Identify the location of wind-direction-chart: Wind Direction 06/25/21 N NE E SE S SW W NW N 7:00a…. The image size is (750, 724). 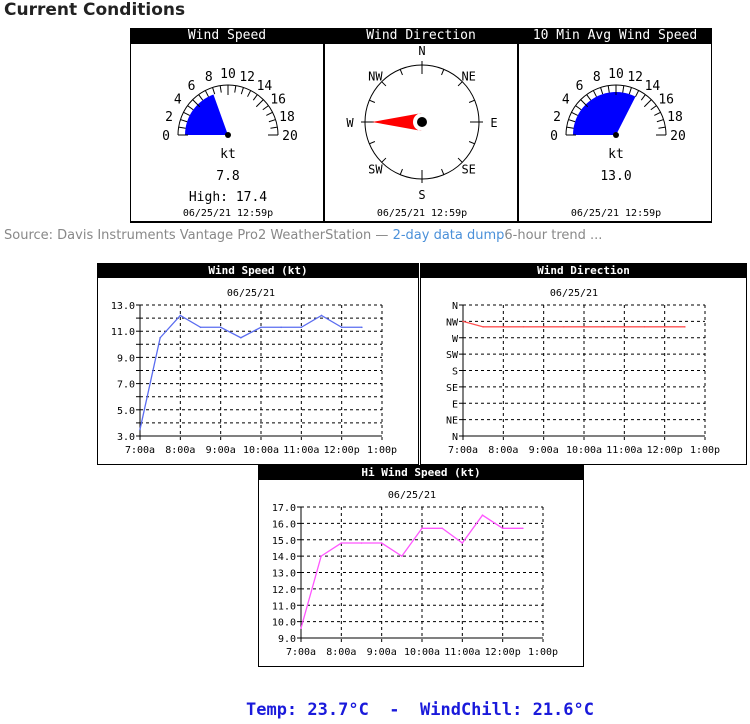
(583, 364).